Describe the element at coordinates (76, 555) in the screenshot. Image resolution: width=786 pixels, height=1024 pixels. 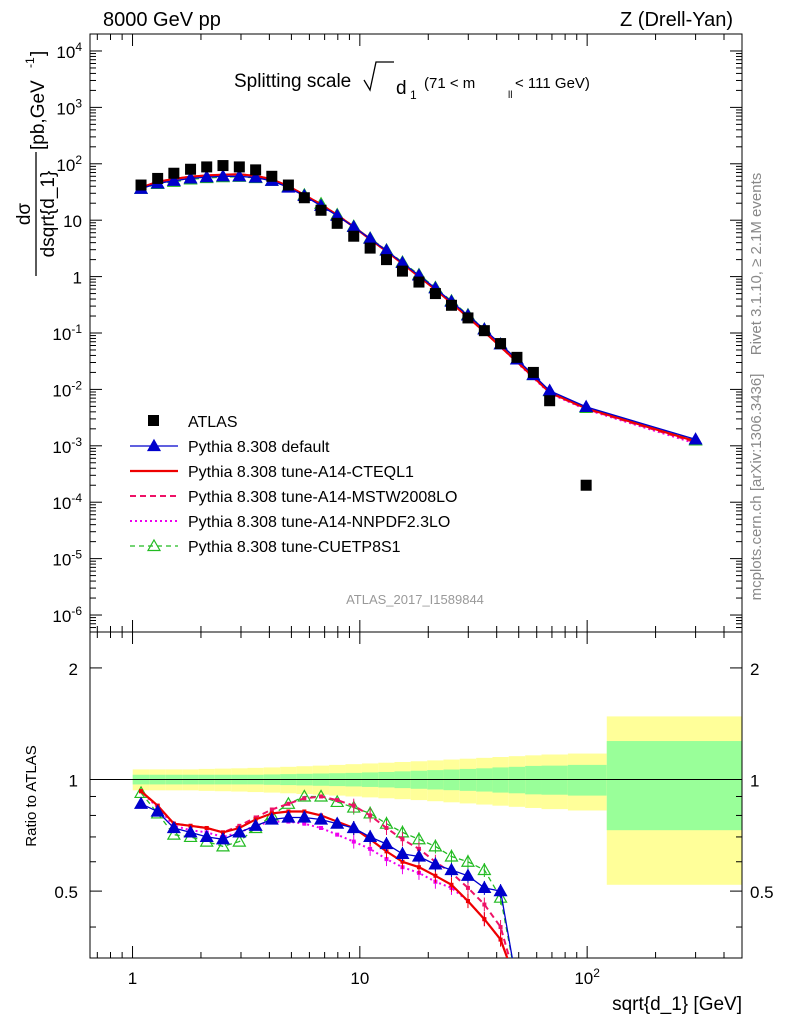
I see `y-tick-label-exp: -5` at that location.